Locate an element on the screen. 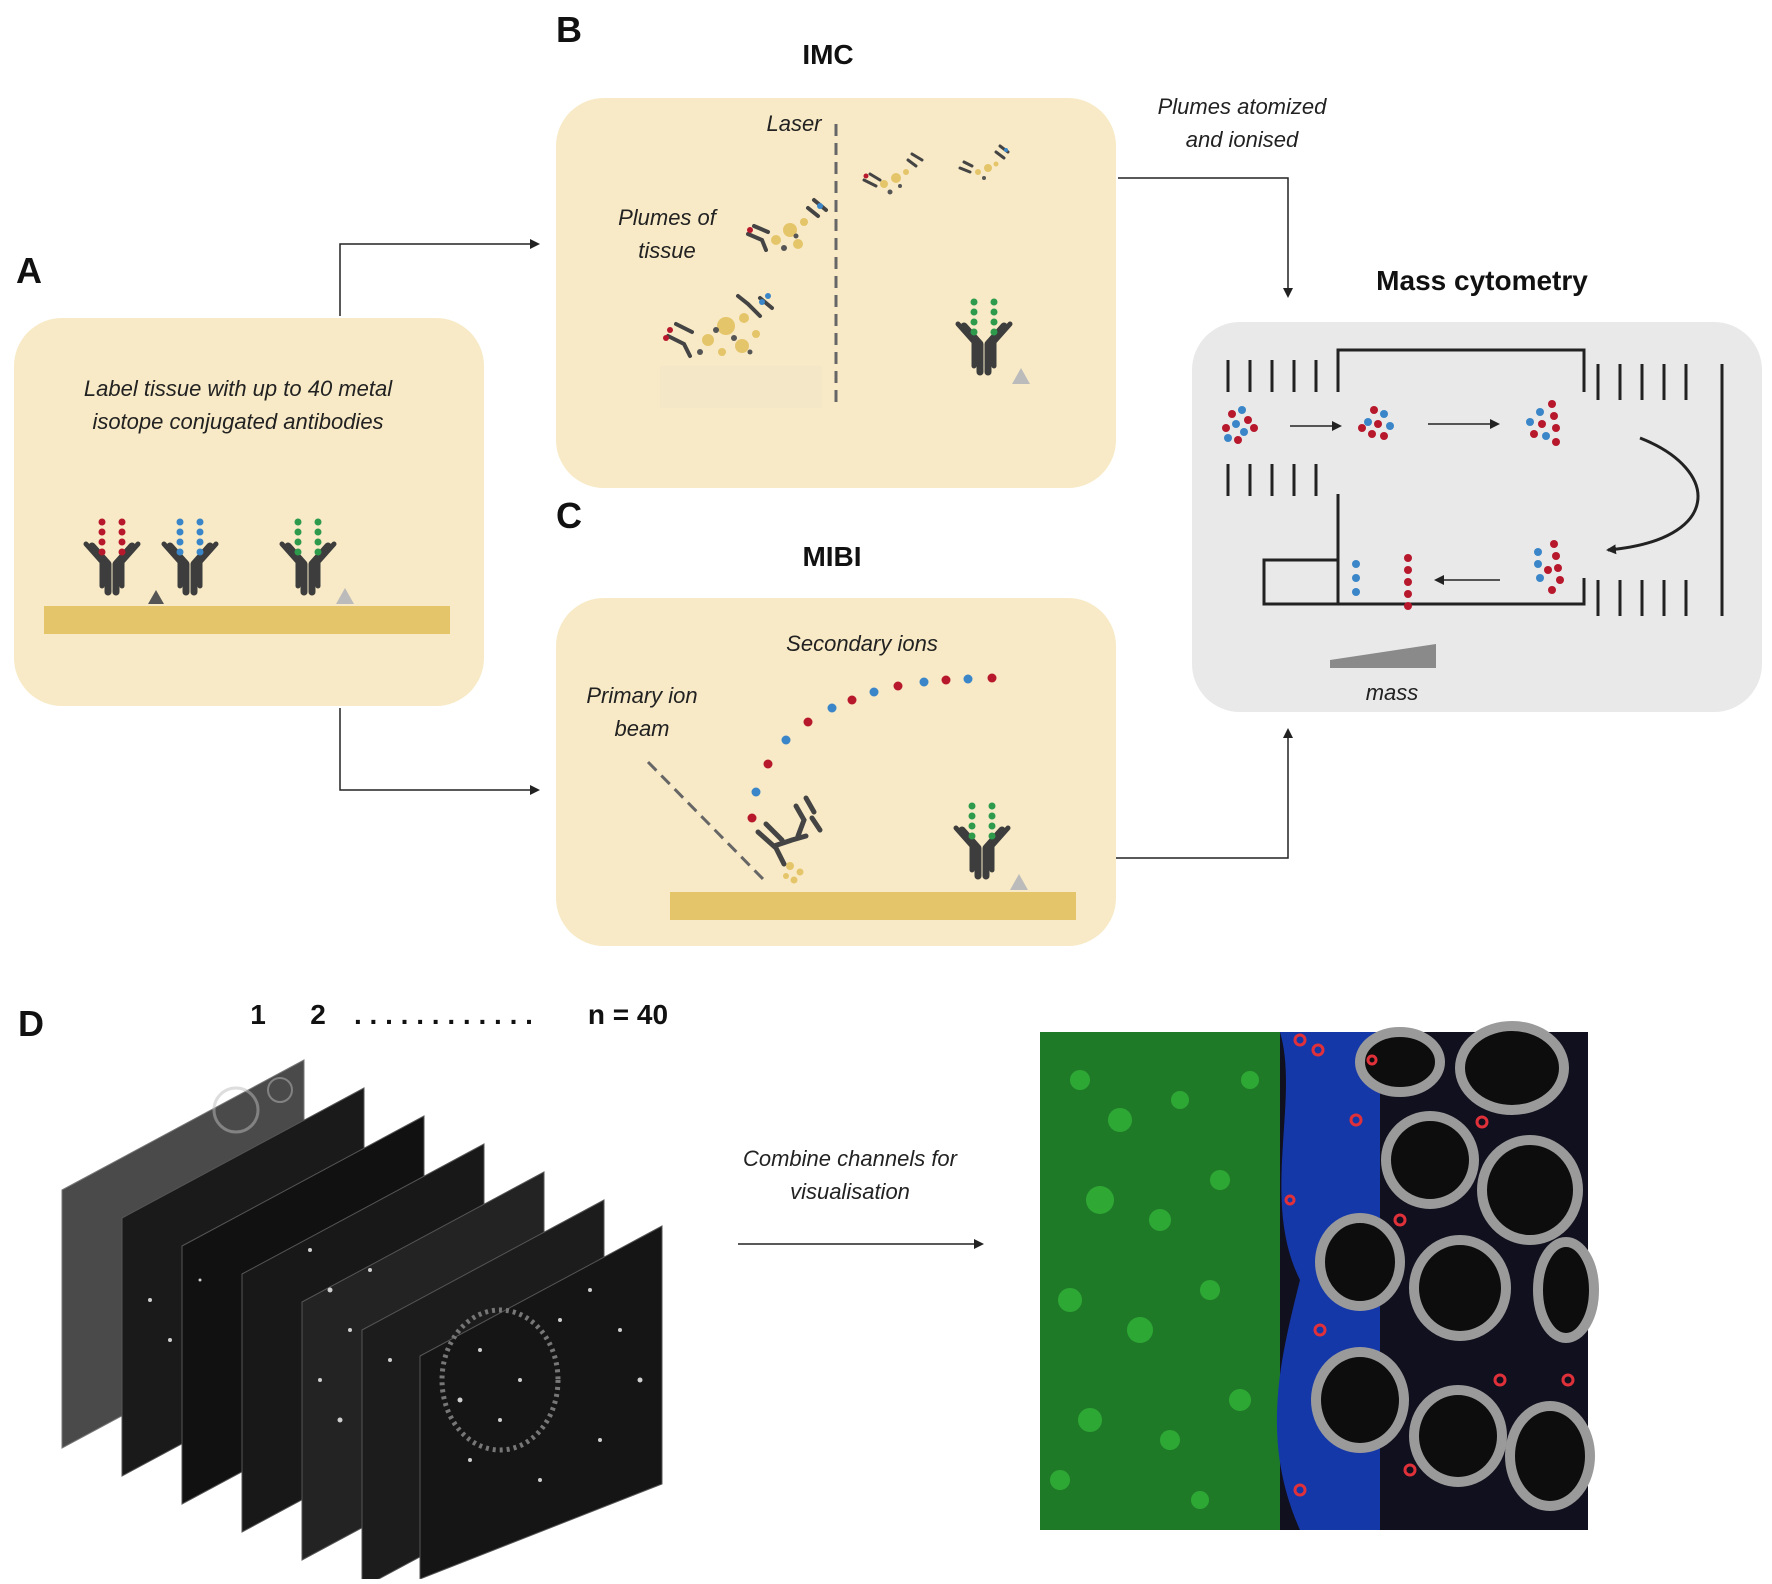  secondary-ions-trail is located at coordinates (872, 748).